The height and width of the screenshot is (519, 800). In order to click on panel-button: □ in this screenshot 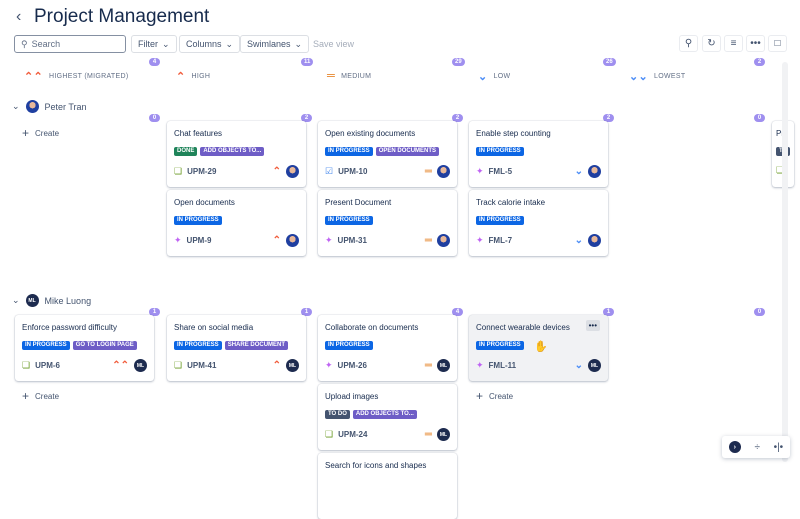, I will do `click(777, 43)`.